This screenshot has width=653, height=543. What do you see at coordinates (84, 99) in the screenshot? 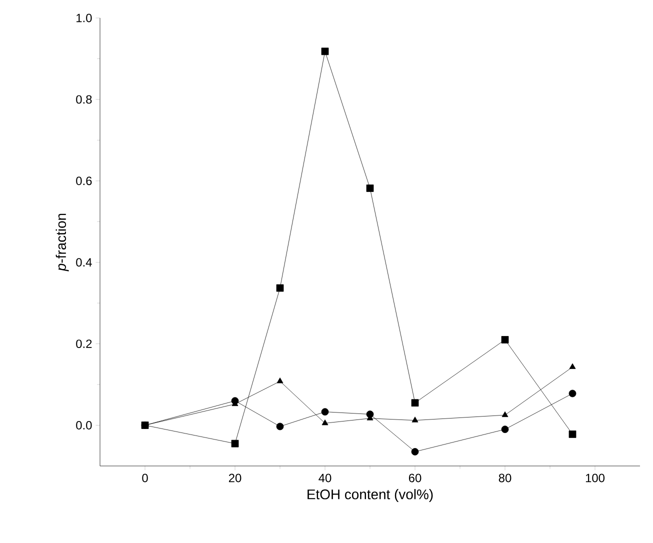
I see `y-tick-label: 0.8` at bounding box center [84, 99].